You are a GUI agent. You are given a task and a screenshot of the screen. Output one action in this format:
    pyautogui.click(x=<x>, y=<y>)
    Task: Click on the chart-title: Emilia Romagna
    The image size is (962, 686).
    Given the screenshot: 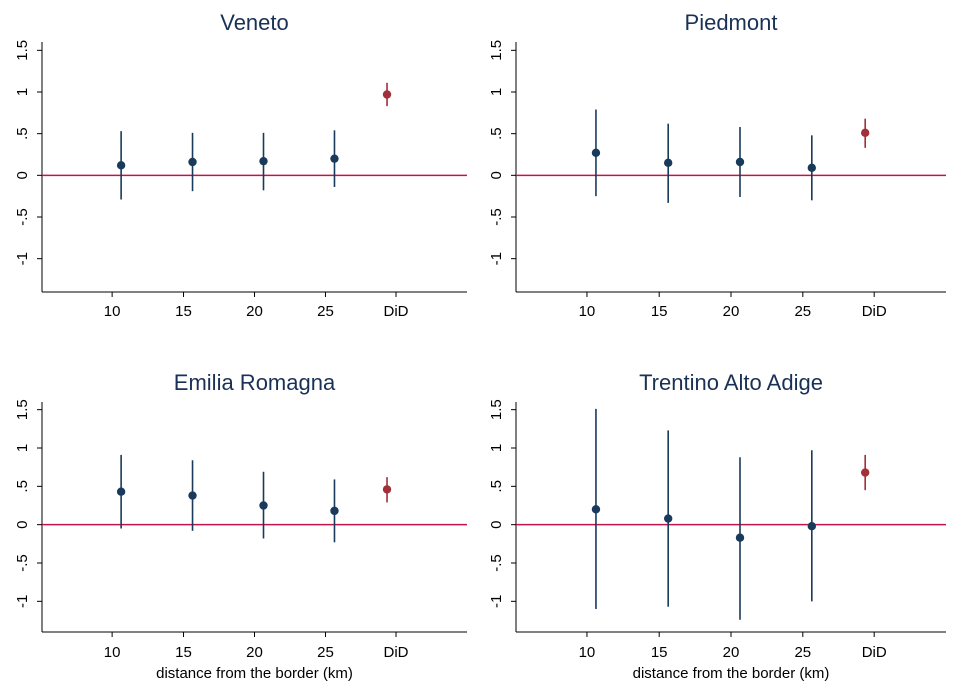 What is the action you would take?
    pyautogui.click(x=255, y=382)
    